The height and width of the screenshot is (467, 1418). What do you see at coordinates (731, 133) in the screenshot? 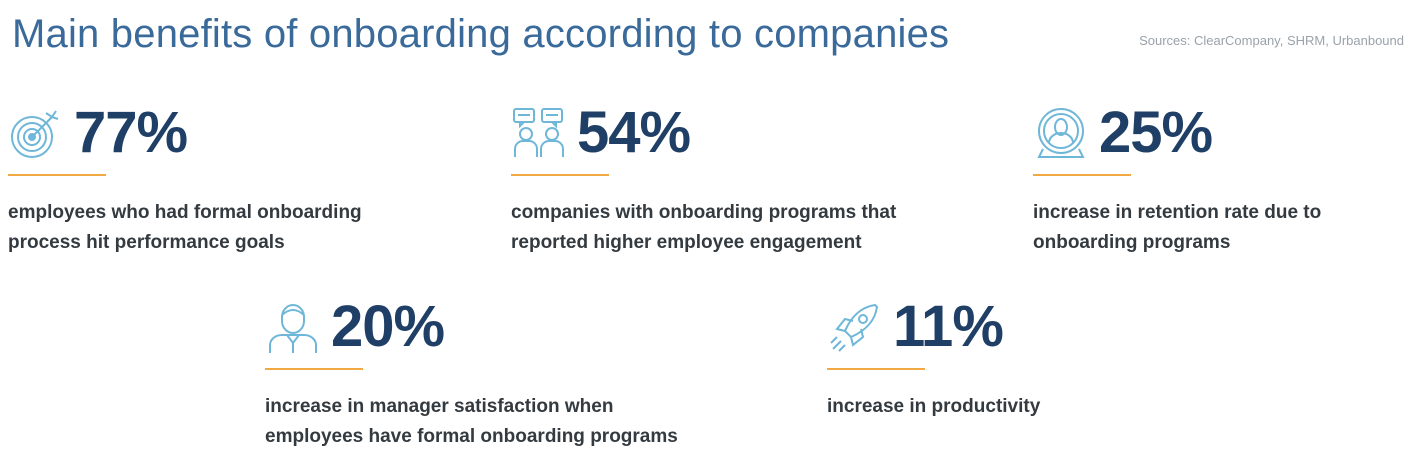
I see `stat-header: 54%` at bounding box center [731, 133].